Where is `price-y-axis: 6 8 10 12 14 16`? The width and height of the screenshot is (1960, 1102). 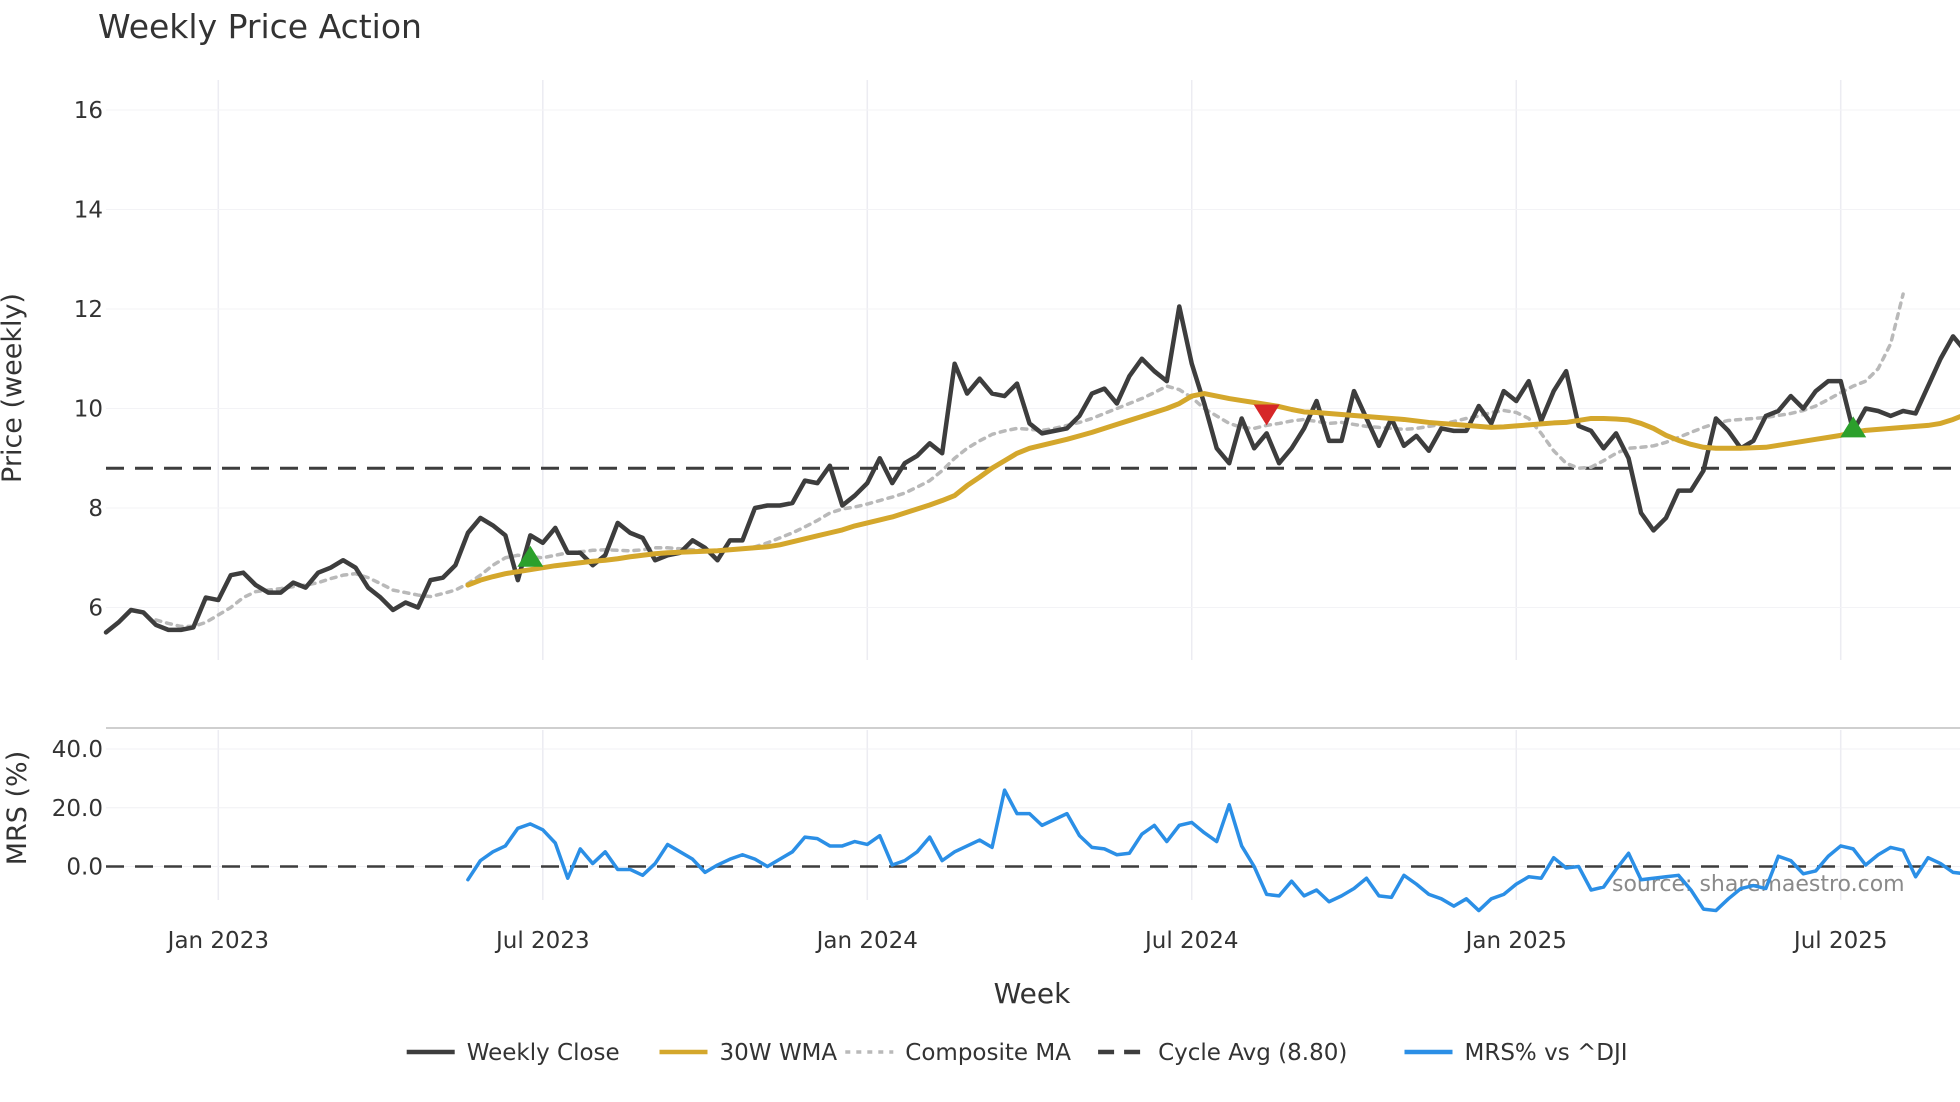 price-y-axis: 6 8 10 12 14 16 is located at coordinates (88, 360).